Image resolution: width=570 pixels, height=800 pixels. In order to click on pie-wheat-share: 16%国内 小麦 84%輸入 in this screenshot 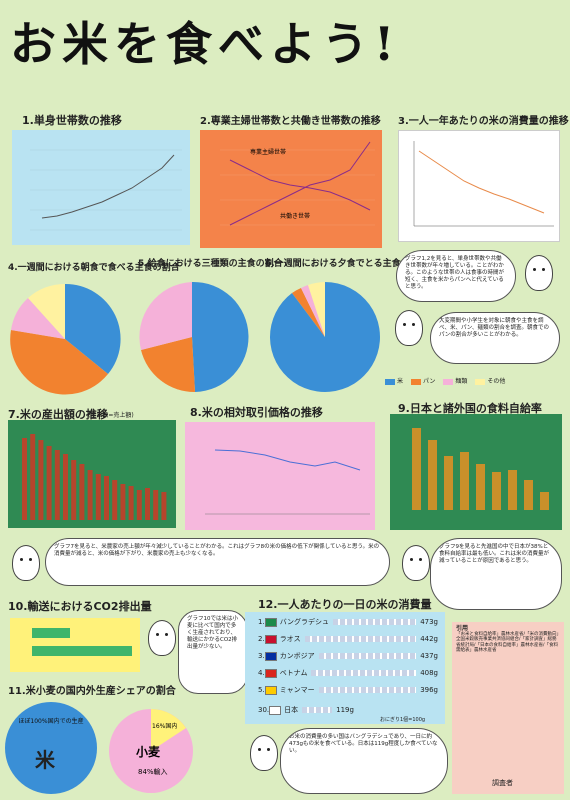, I will do `click(151, 751)`.